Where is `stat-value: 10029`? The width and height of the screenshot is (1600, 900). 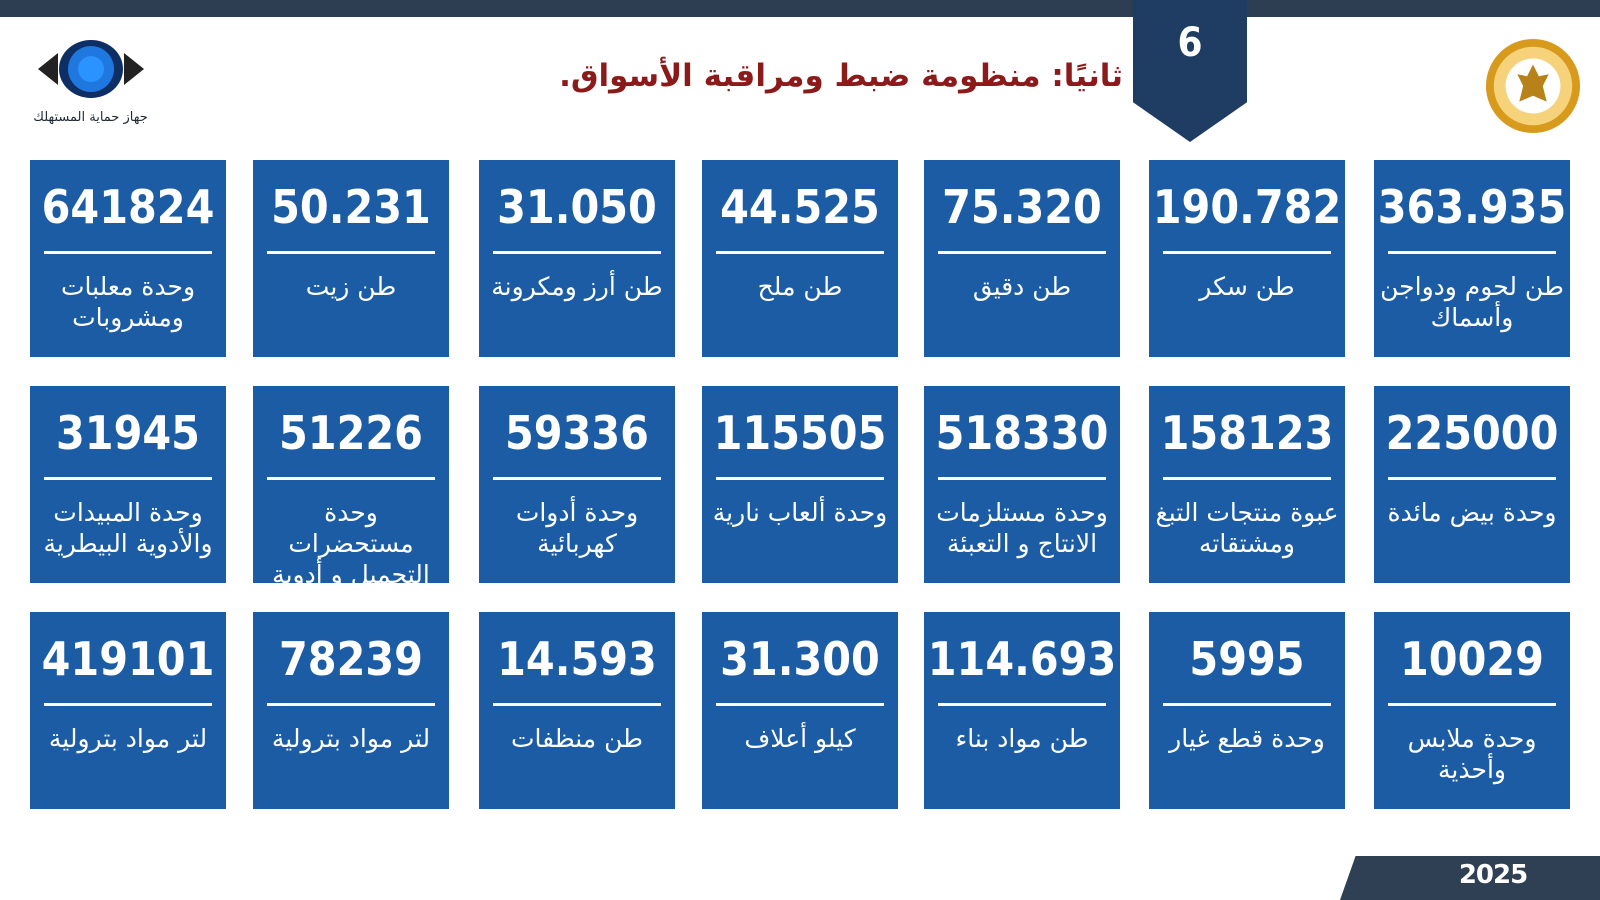 stat-value: 10029 is located at coordinates (1472, 659).